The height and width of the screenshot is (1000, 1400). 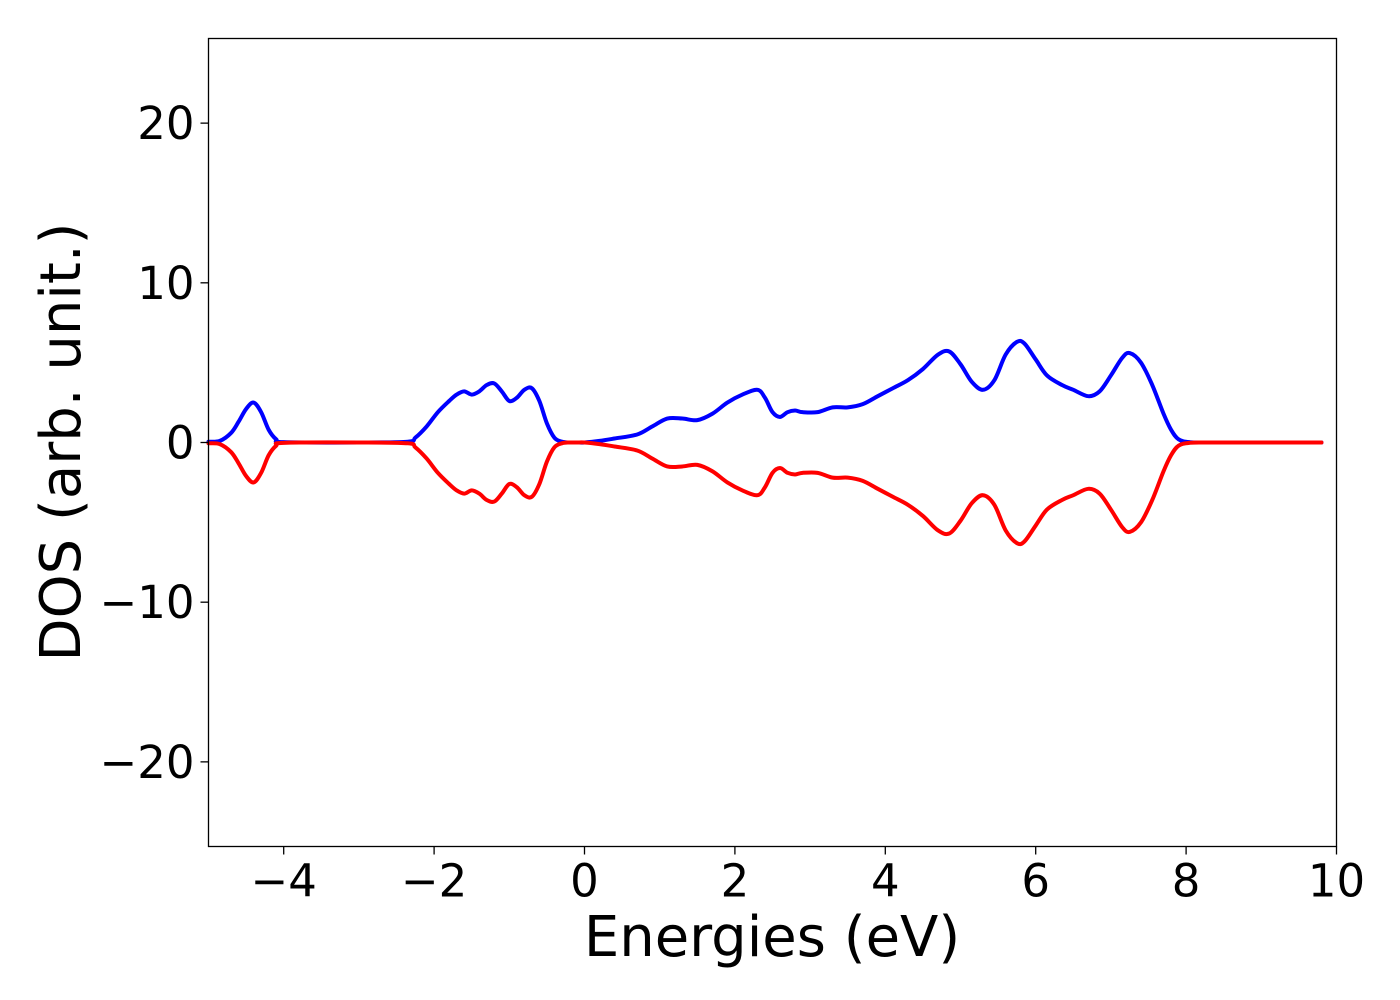 What do you see at coordinates (885, 881) in the screenshot?
I see `x-tick-label: 4` at bounding box center [885, 881].